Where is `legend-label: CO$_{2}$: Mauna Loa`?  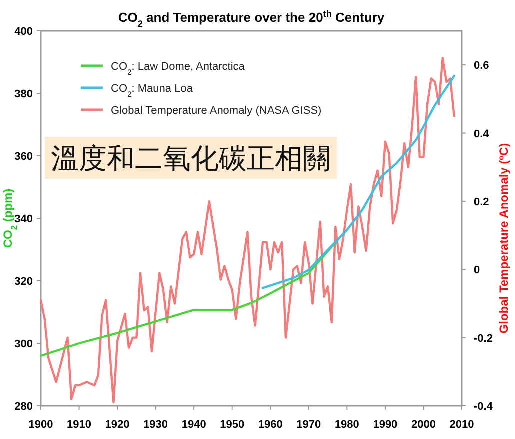 legend-label: CO$_{2}$: Mauna Loa is located at coordinates (152, 90).